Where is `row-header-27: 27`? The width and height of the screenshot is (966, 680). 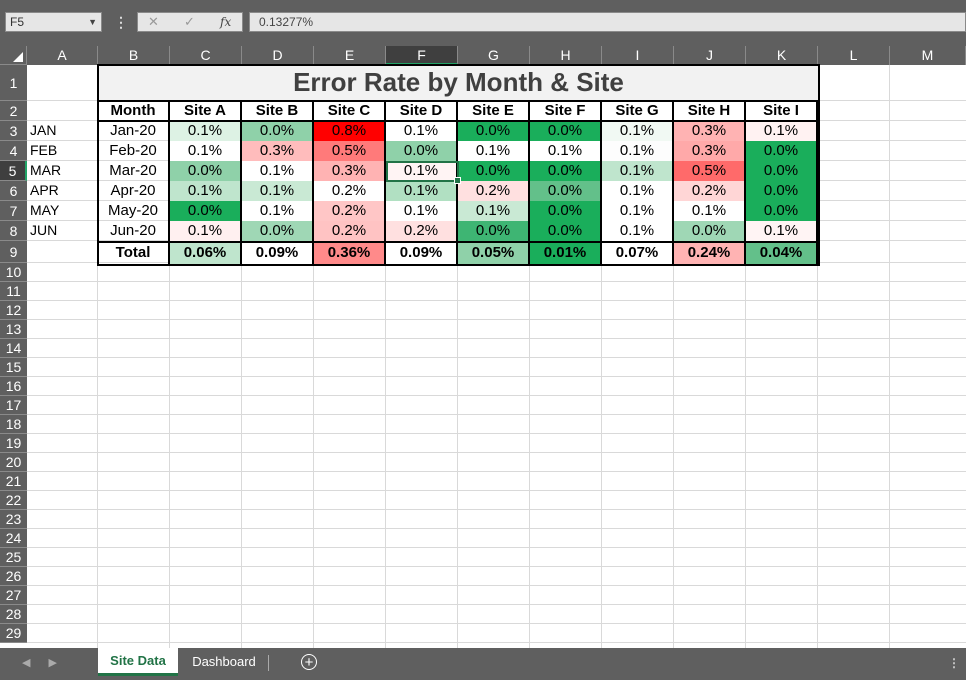 row-header-27: 27 is located at coordinates (13, 595).